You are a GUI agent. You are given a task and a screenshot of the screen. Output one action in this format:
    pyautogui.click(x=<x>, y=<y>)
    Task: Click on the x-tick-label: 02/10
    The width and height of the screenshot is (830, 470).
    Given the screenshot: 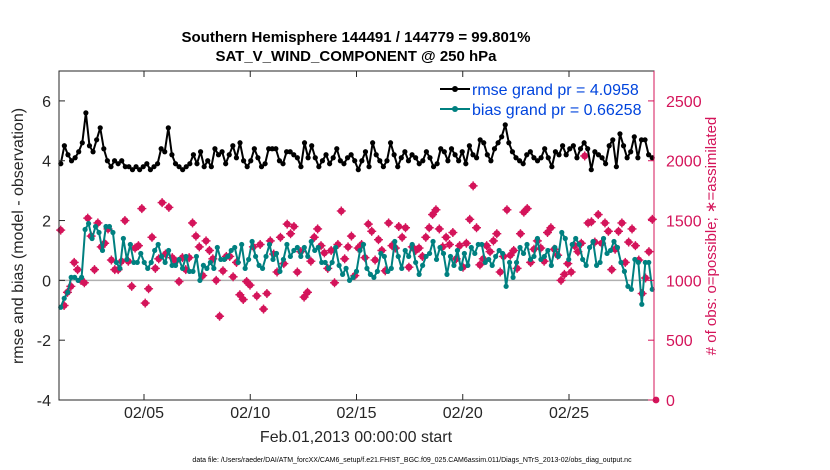 What is the action you would take?
    pyautogui.click(x=250, y=413)
    